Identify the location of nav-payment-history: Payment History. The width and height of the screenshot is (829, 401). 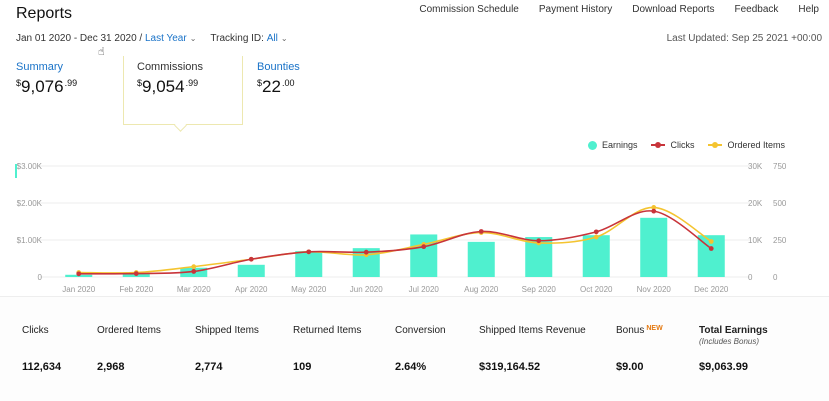
(575, 9).